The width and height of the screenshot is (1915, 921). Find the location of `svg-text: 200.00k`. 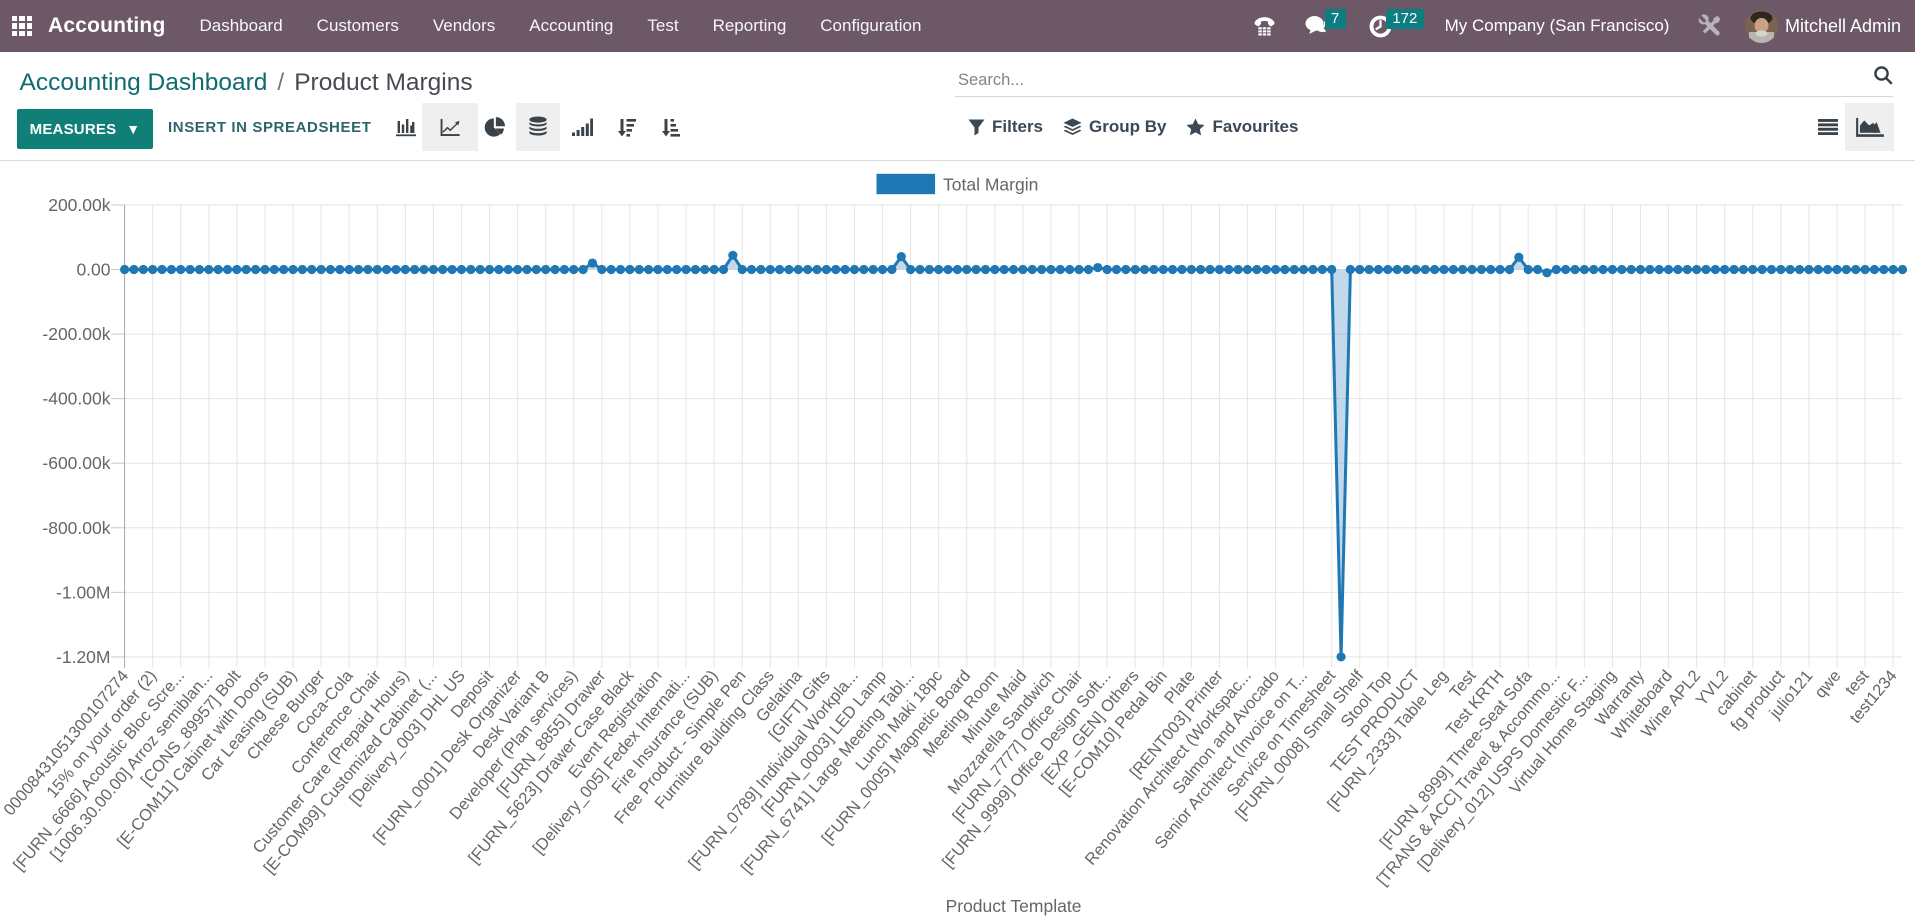

svg-text: 200.00k is located at coordinates (79, 205).